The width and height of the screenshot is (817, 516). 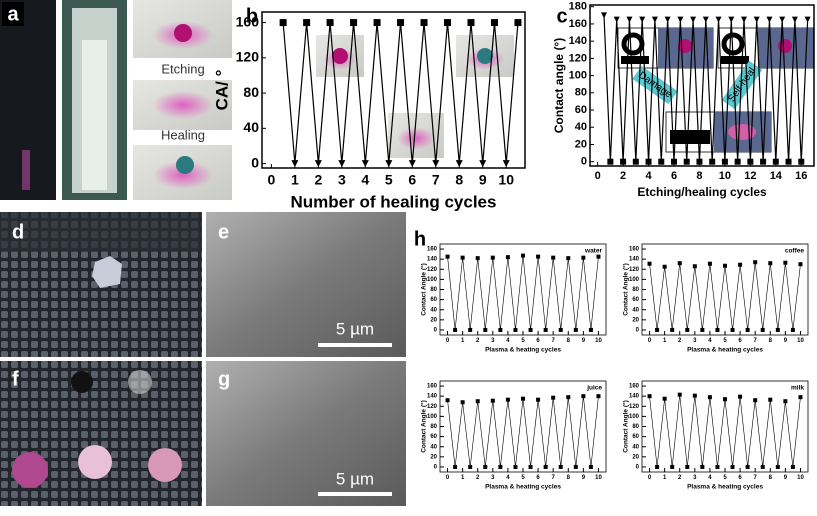 I want to click on panel-label: c, so click(x=561, y=16).